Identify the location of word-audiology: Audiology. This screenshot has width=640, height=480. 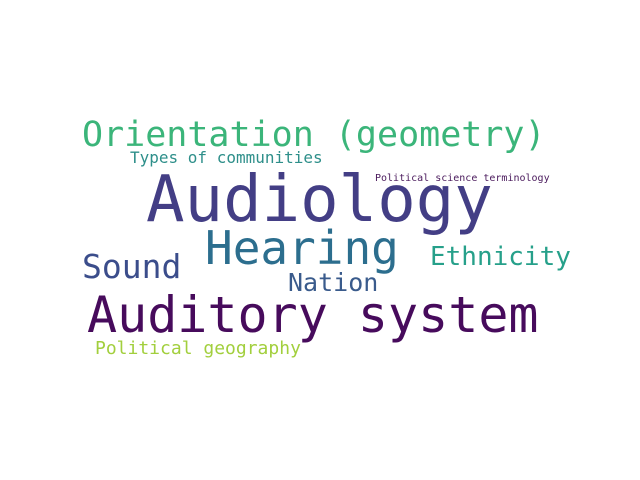
(319, 200).